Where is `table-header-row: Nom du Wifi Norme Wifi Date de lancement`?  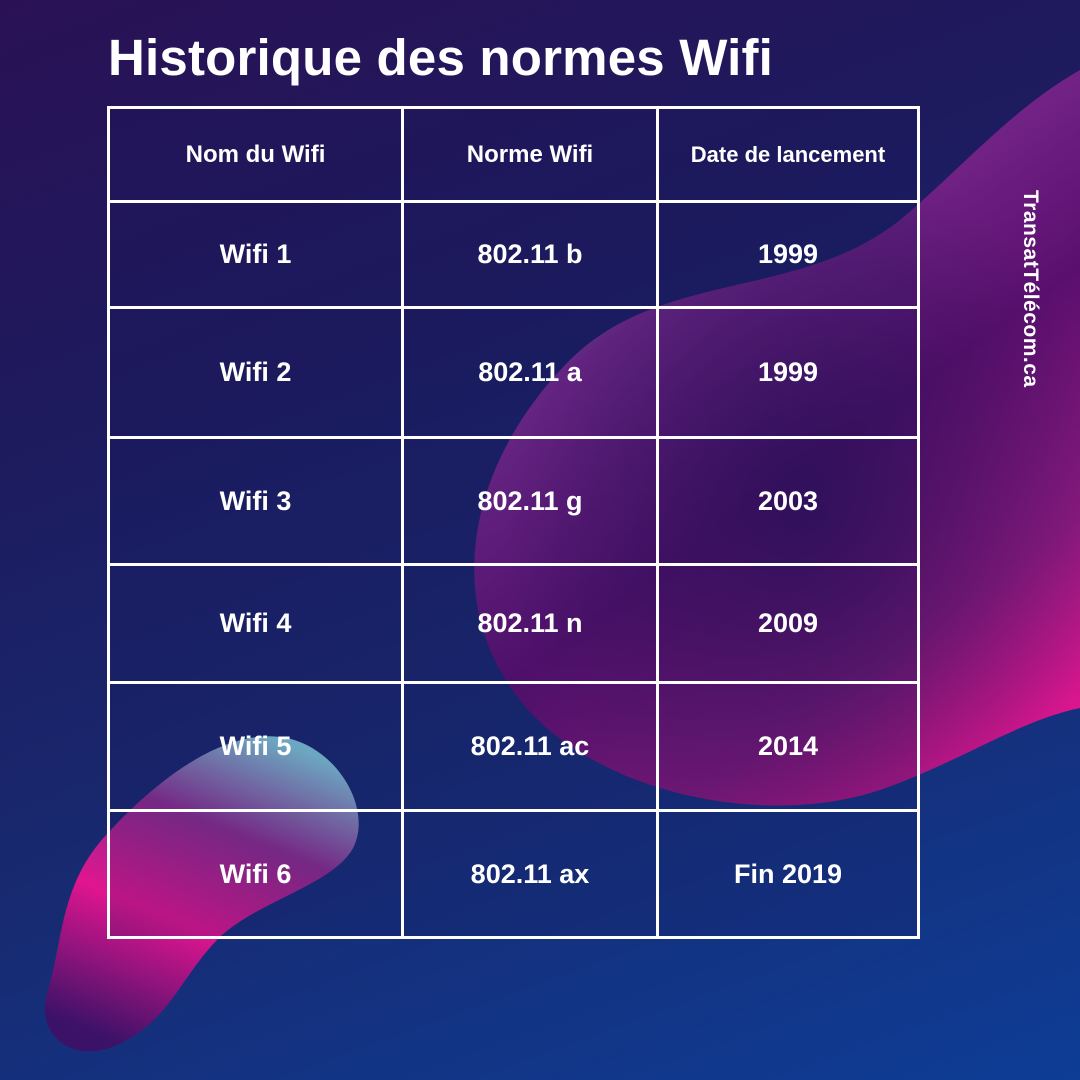 table-header-row: Nom du Wifi Norme Wifi Date de lancement is located at coordinates (513, 154).